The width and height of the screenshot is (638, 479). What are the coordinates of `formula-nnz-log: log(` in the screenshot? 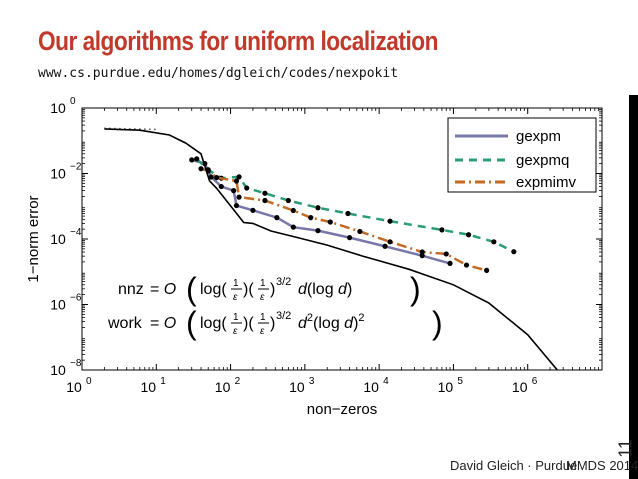 It's located at (213, 289).